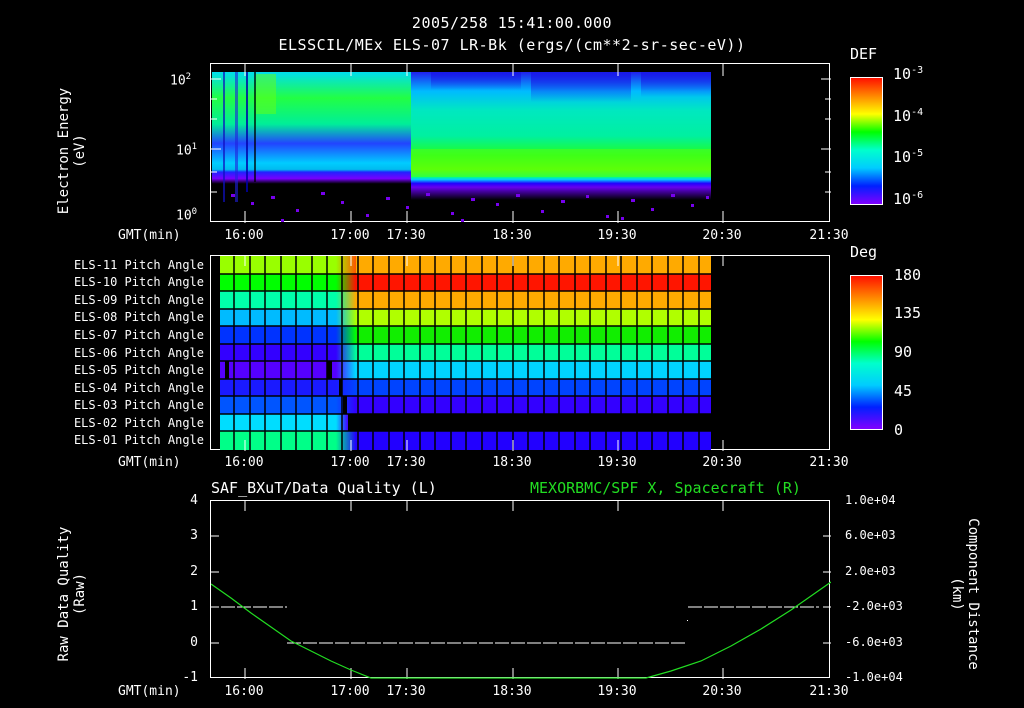 This screenshot has width=1024, height=708. What do you see at coordinates (870, 571) in the screenshot?
I see `right-ytick-2e3: 2.0e+03` at bounding box center [870, 571].